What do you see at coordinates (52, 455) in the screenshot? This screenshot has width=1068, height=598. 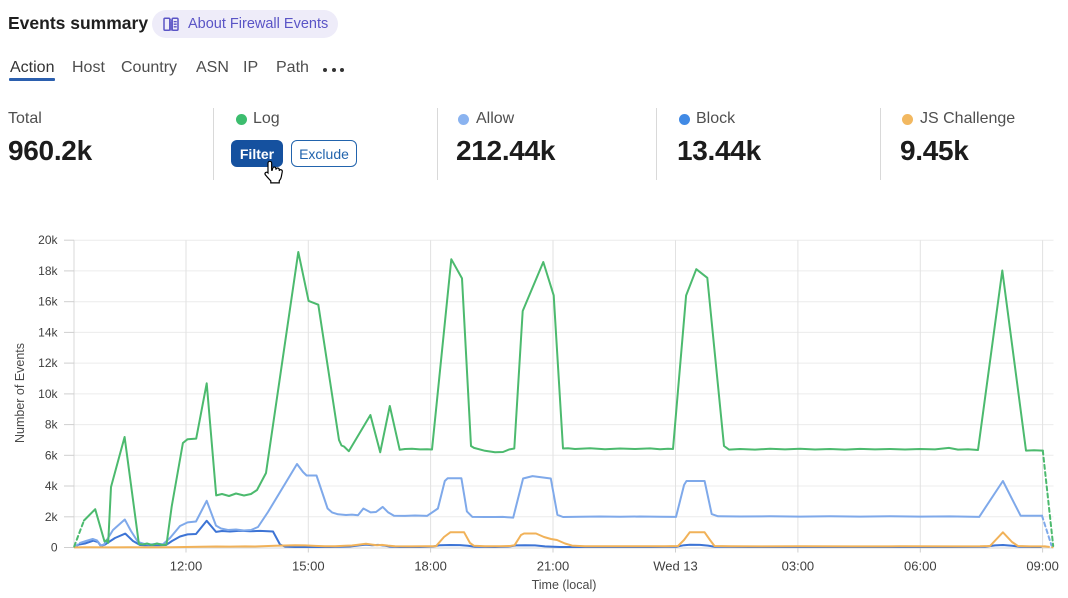 I see `svg-text: 6k` at bounding box center [52, 455].